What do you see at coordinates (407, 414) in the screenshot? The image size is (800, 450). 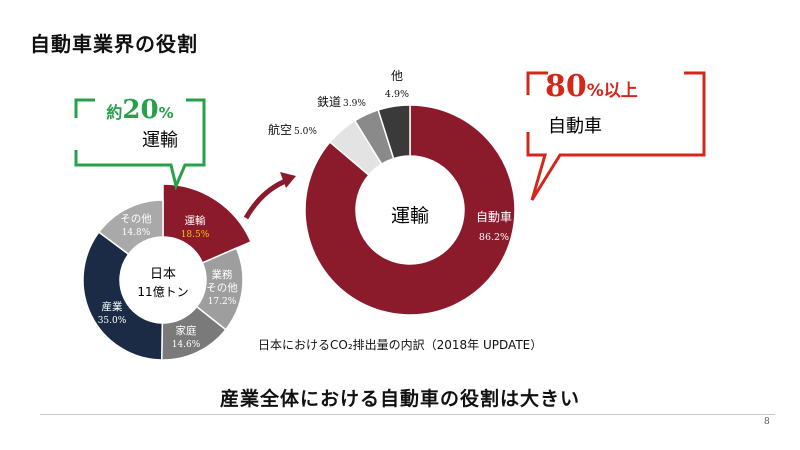 I see `divider` at bounding box center [407, 414].